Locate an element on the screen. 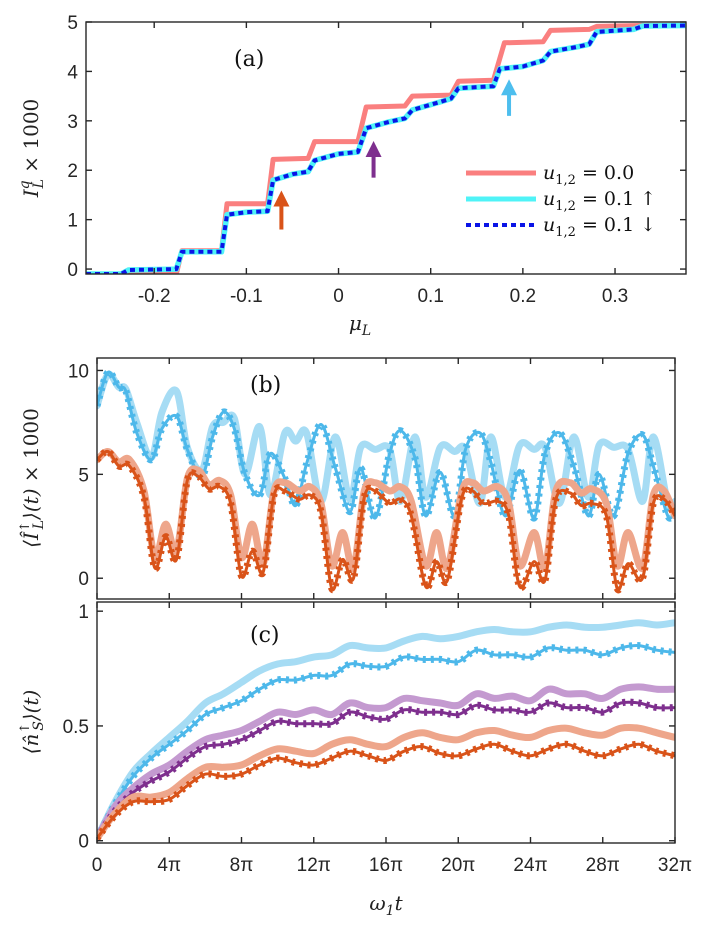  panel-c-label: (c) is located at coordinates (265, 635).